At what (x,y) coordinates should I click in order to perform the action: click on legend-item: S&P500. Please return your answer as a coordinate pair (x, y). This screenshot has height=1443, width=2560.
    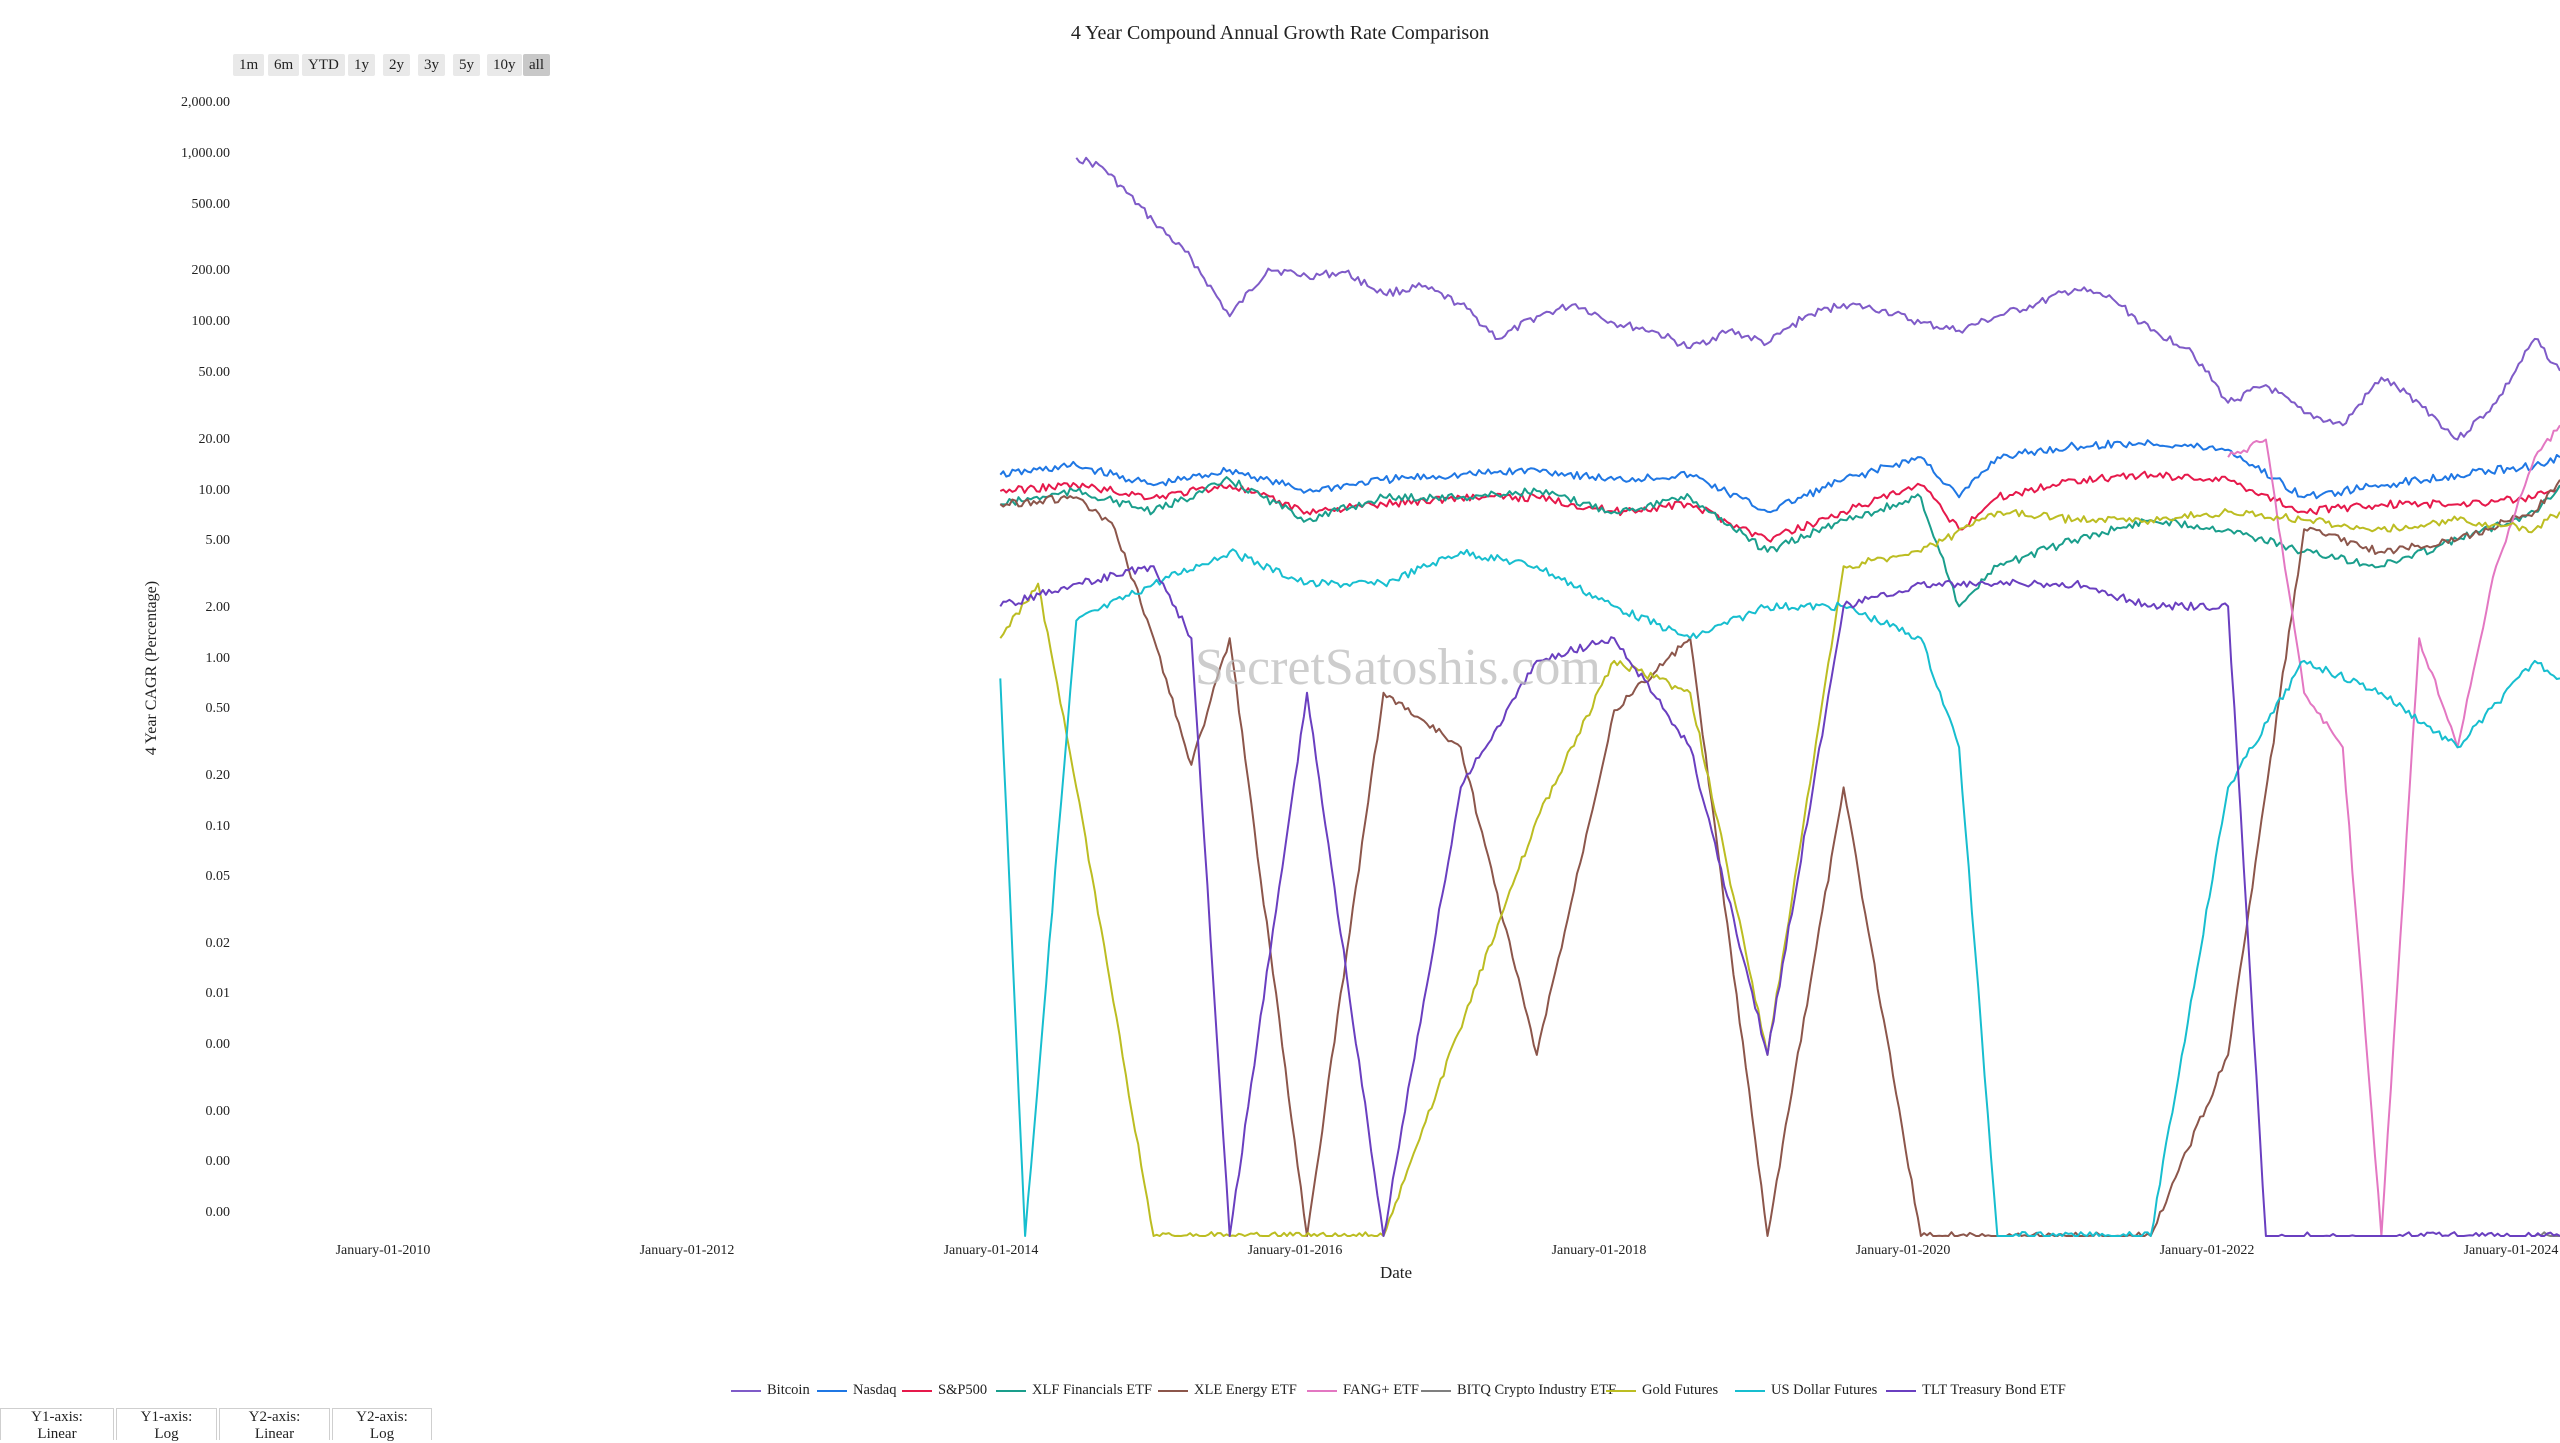
    Looking at the image, I should click on (944, 1390).